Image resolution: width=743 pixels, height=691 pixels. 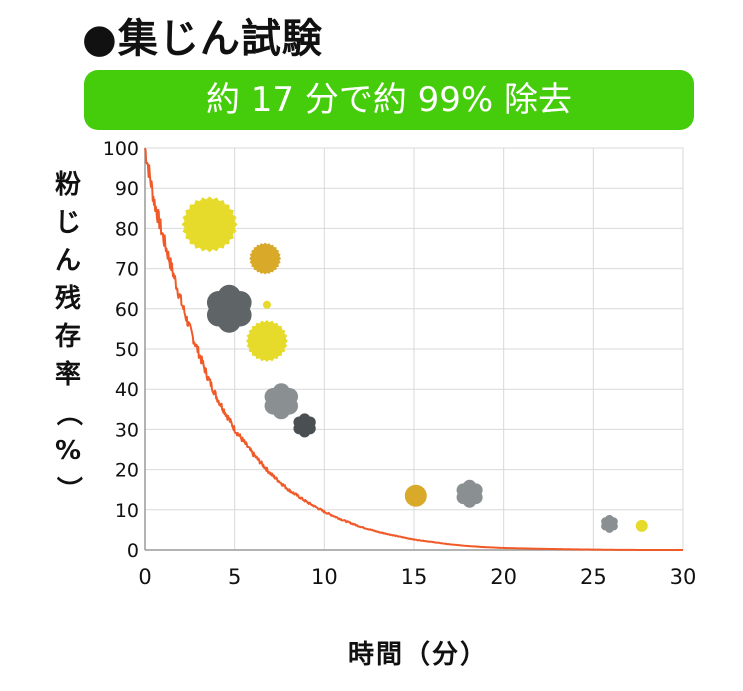 What do you see at coordinates (202, 39) in the screenshot?
I see `chart-title: ●集じん試験` at bounding box center [202, 39].